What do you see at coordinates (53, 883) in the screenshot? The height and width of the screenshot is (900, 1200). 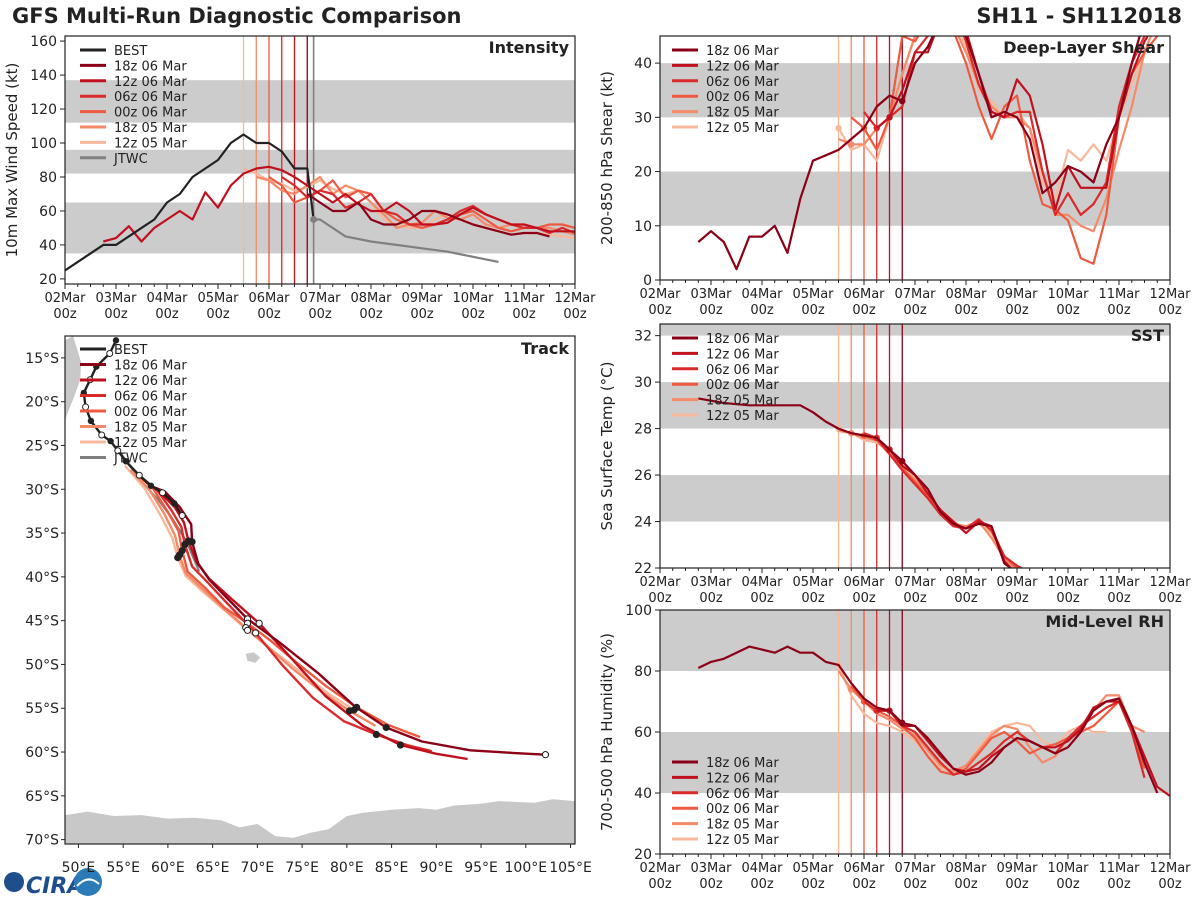 I see `cira-logo: CIRA` at bounding box center [53, 883].